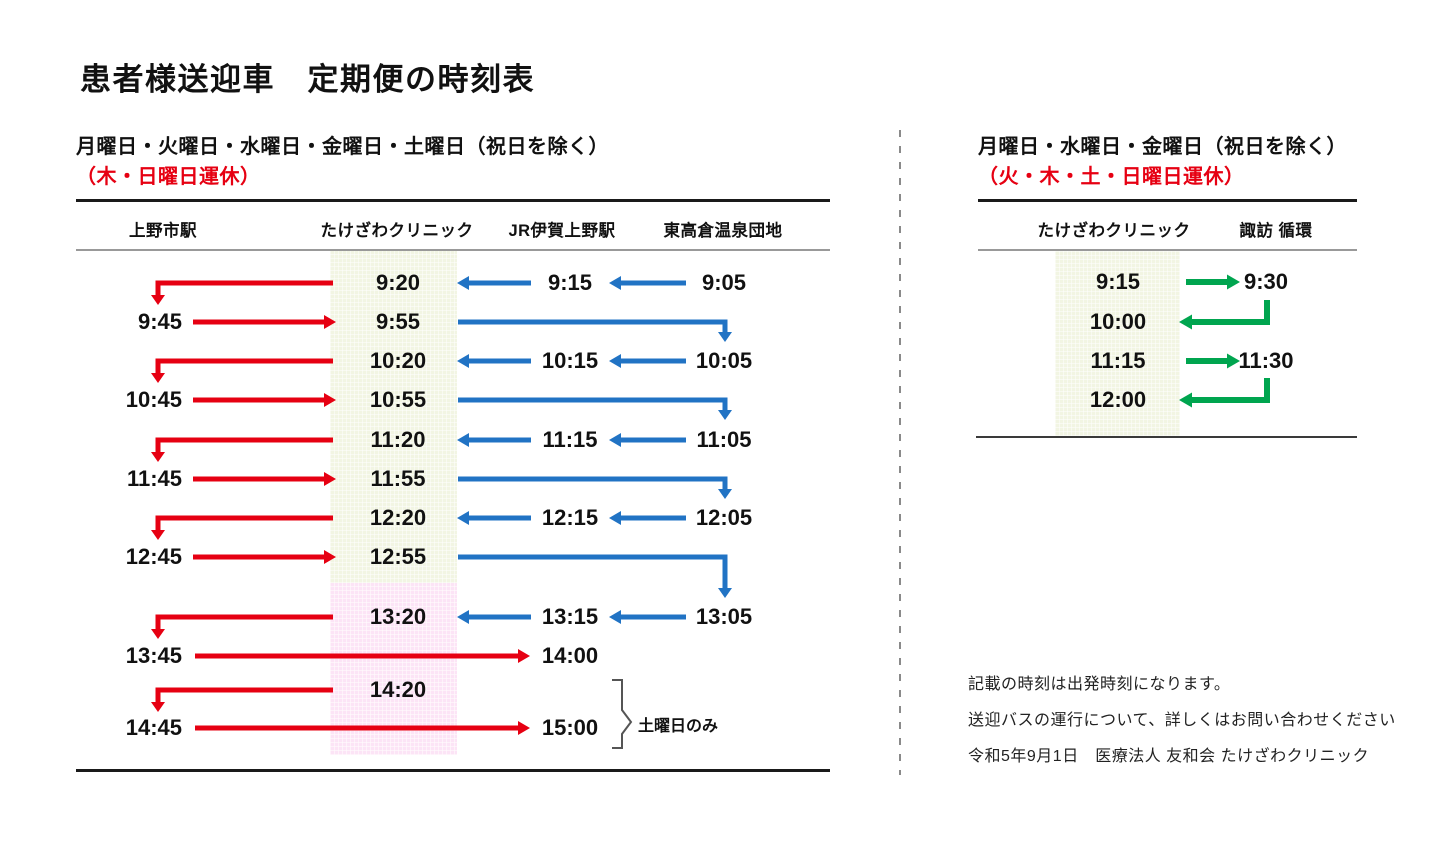 The image size is (1440, 861). Describe the element at coordinates (398, 282) in the screenshot. I see `time-label: 9:20` at that location.